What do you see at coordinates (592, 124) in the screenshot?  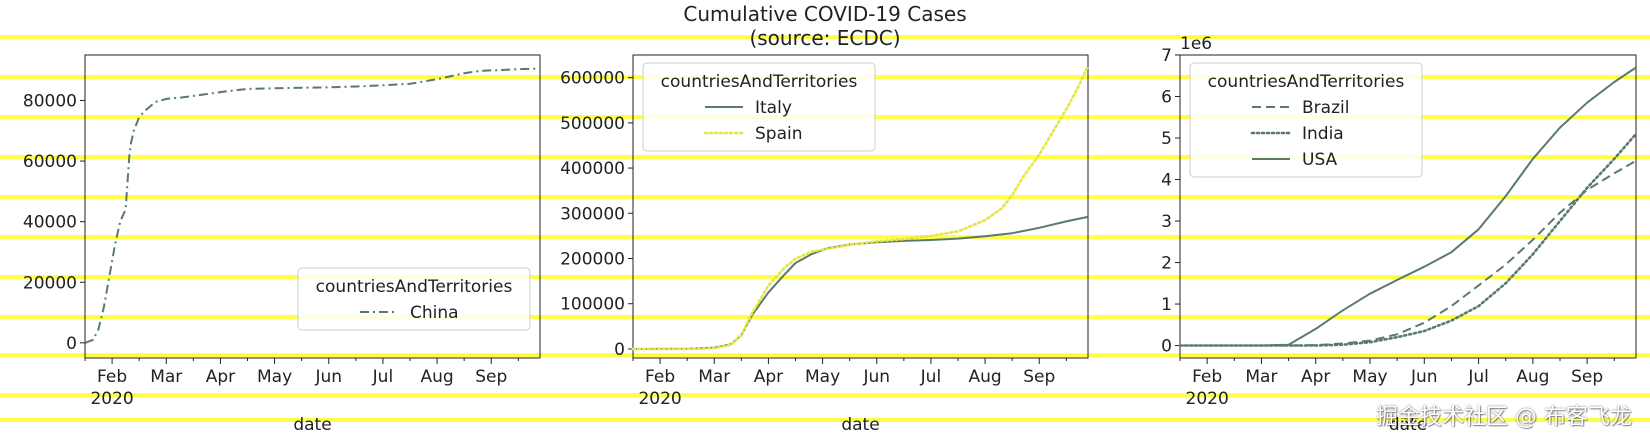 I see `y-tick-label: 500000` at bounding box center [592, 124].